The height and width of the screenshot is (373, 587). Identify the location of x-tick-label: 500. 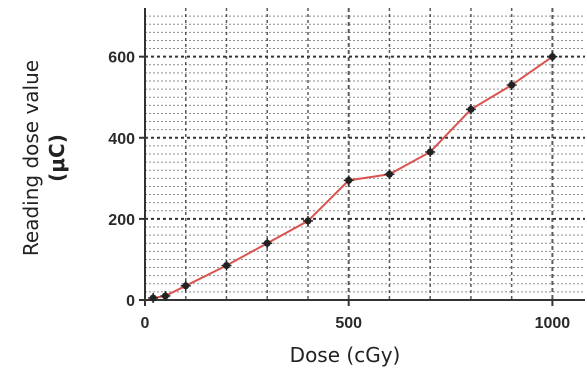
(348, 323).